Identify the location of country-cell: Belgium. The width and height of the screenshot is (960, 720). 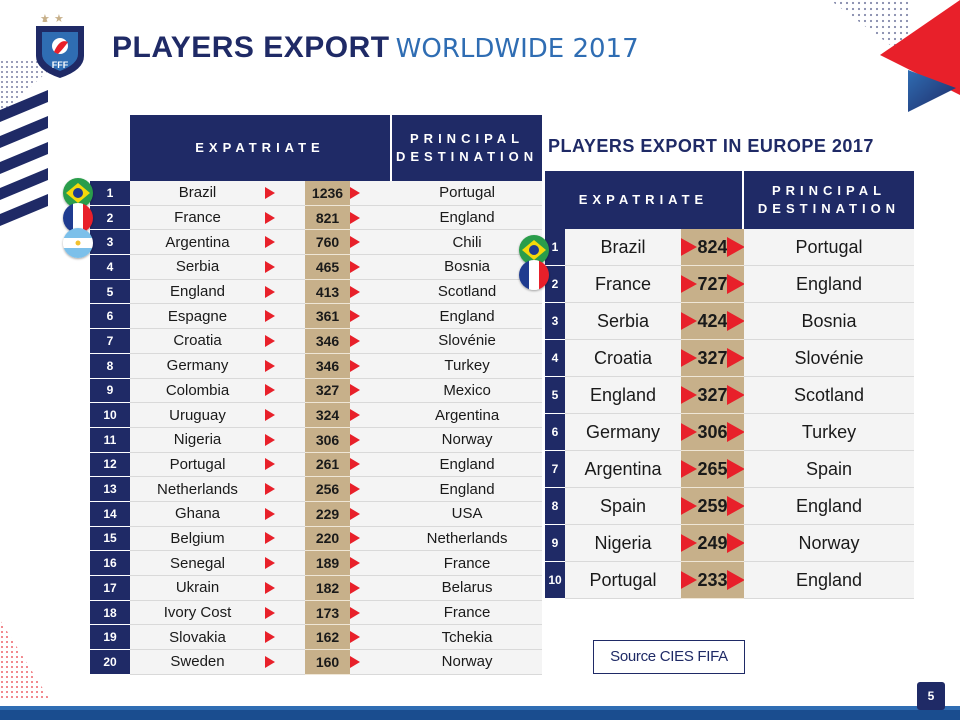
(197, 539).